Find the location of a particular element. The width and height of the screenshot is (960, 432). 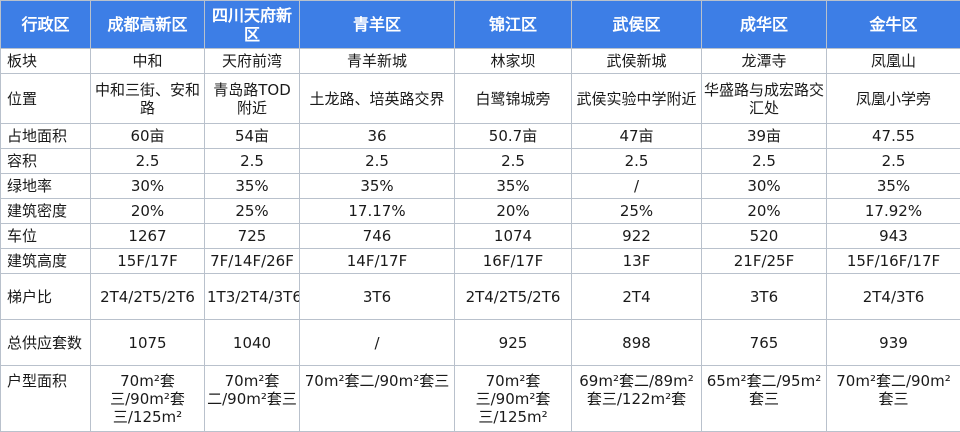

table-cell: 武侯新城 is located at coordinates (636, 61).